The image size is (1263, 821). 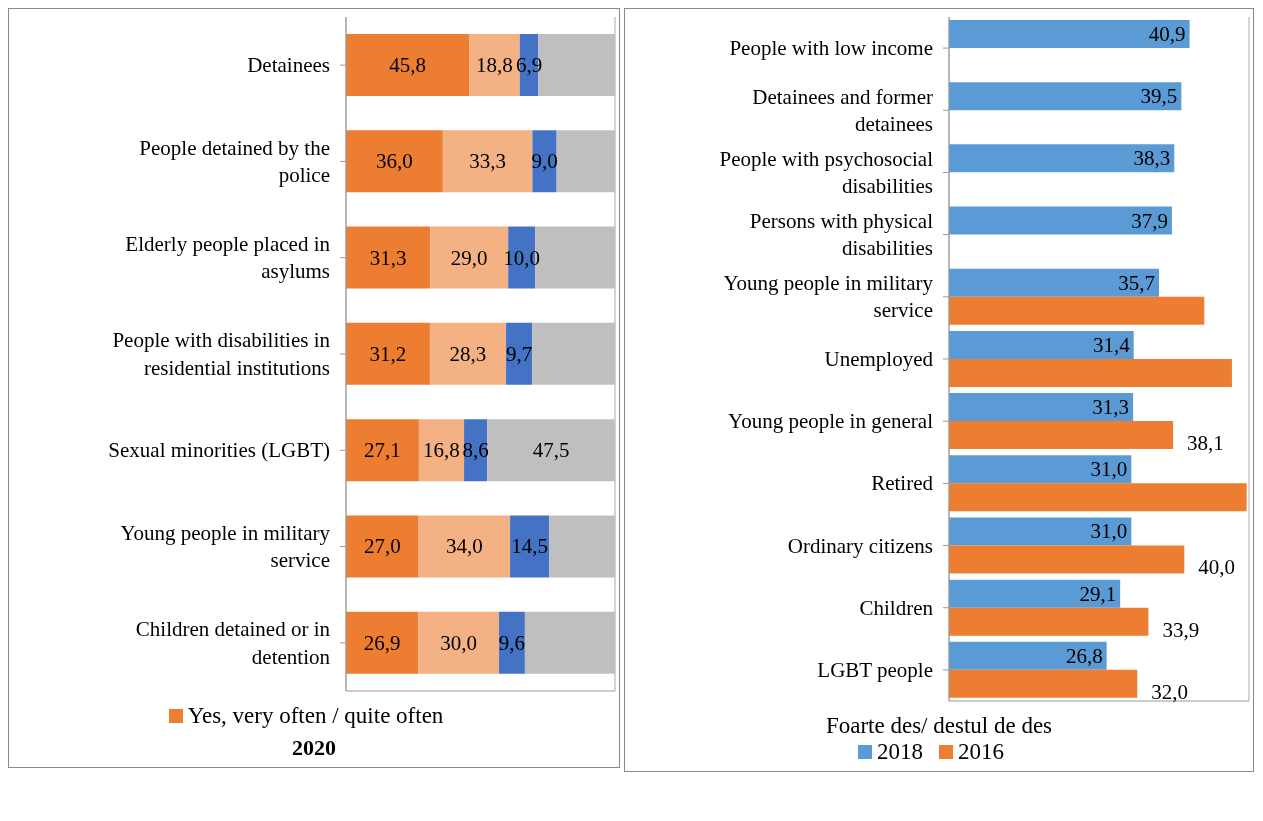 I want to click on data-label: 30,0, so click(x=459, y=642).